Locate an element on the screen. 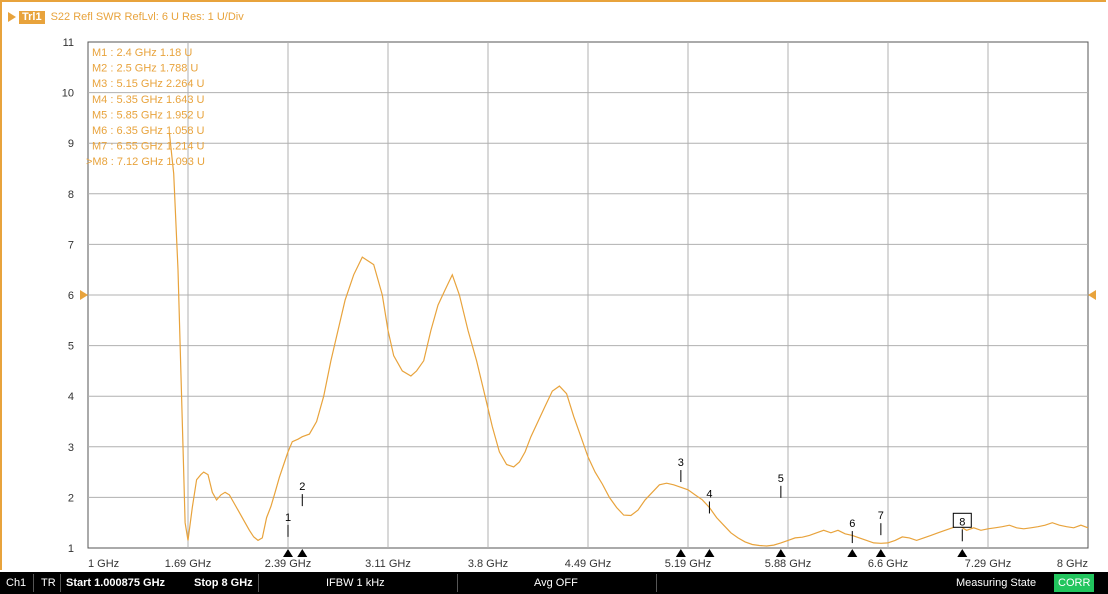  mode-label: TR is located at coordinates (48, 583).